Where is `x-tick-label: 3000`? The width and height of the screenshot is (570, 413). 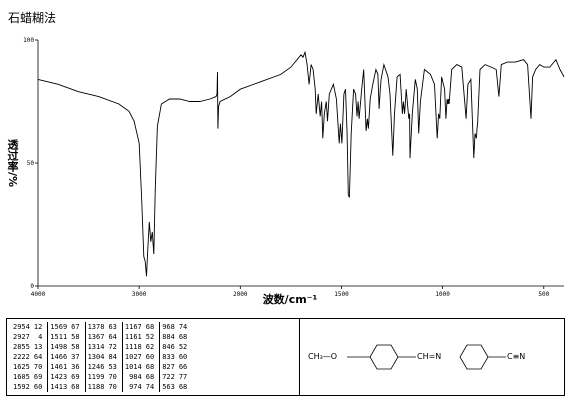
x-tick-label: 3000 is located at coordinates (139, 294).